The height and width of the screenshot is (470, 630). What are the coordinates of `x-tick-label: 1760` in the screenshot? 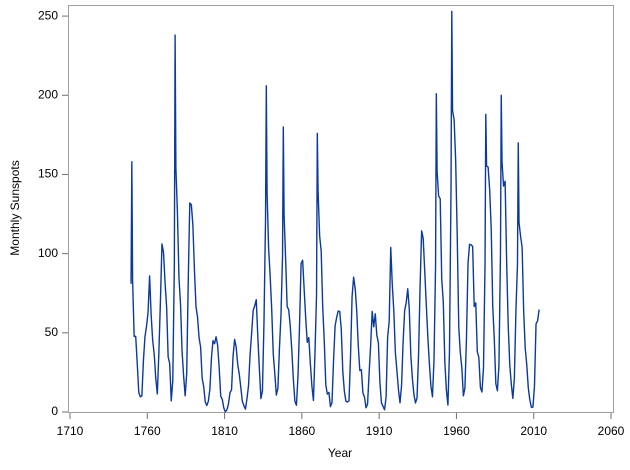 It's located at (147, 431).